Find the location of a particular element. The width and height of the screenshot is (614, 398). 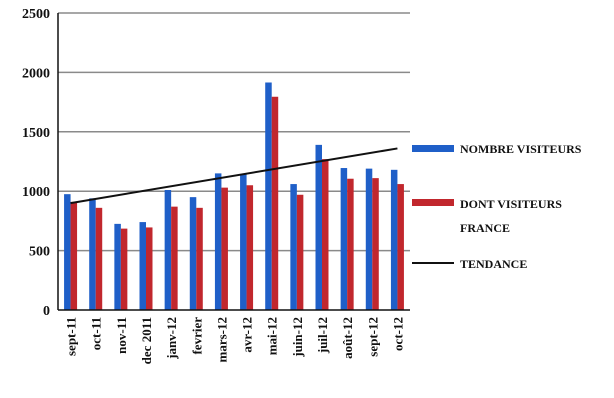

x-tick-label: oct-12 is located at coordinates (397, 334).